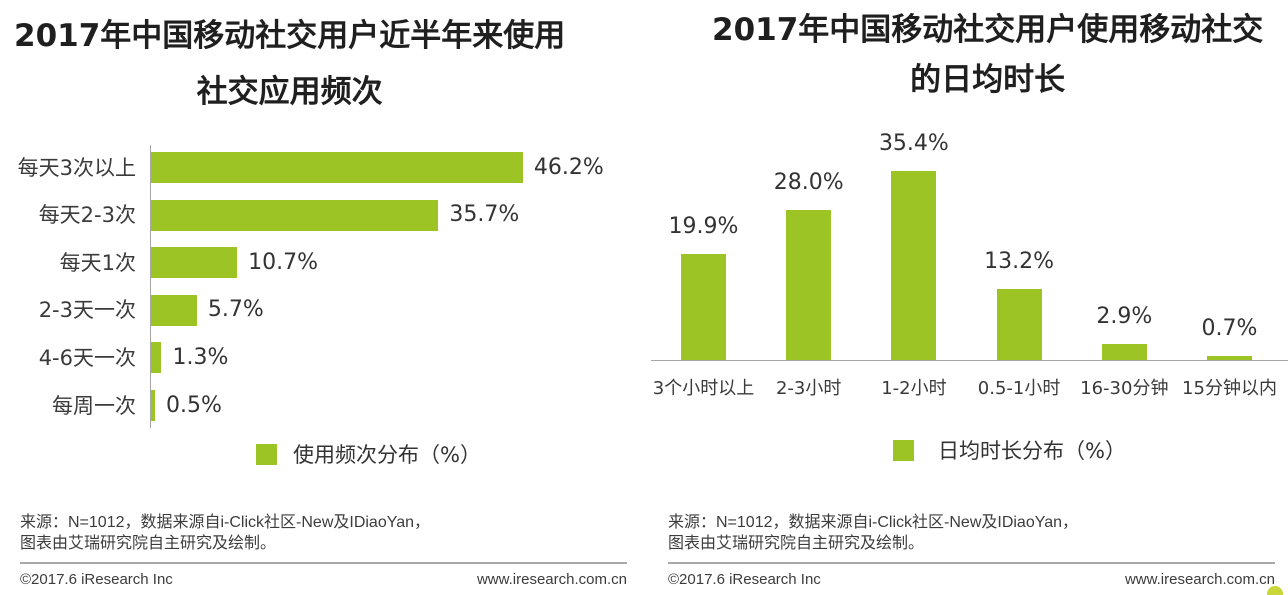  Describe the element at coordinates (87, 215) in the screenshot. I see `category-label: 每天2-3次` at that location.